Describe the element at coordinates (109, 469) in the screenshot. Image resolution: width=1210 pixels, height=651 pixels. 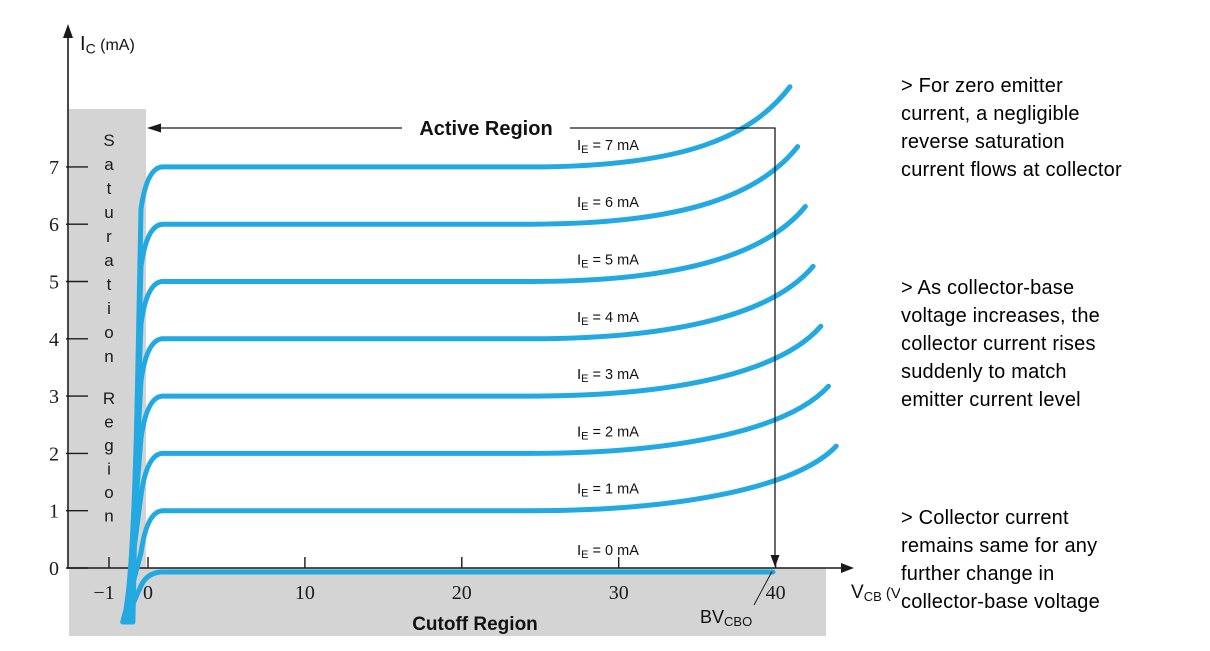
I see `region-letter-i: i` at that location.